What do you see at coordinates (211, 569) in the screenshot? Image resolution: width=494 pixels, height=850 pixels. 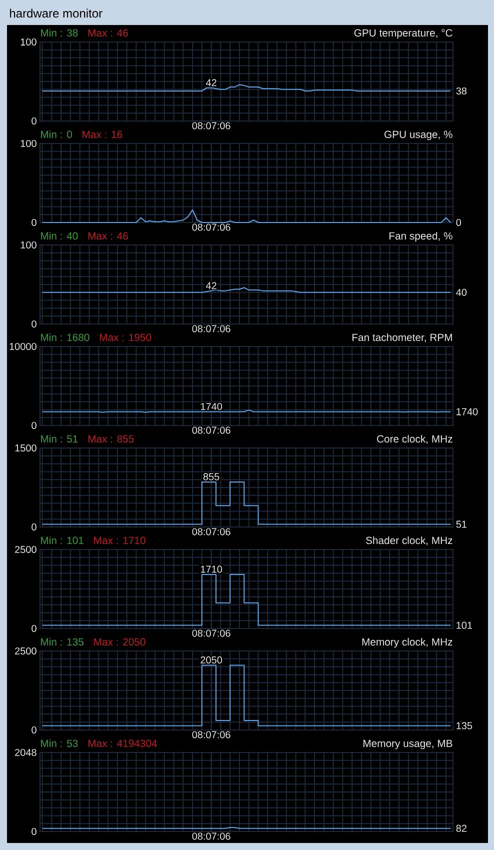 I see `data-label: 1710` at bounding box center [211, 569].